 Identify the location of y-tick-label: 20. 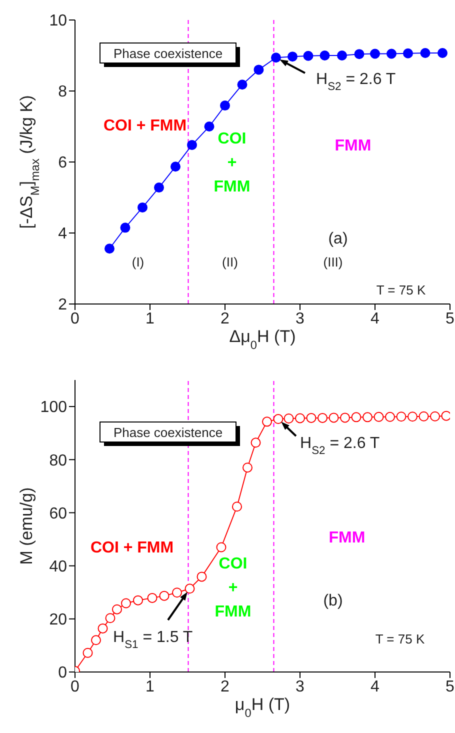
(58, 620).